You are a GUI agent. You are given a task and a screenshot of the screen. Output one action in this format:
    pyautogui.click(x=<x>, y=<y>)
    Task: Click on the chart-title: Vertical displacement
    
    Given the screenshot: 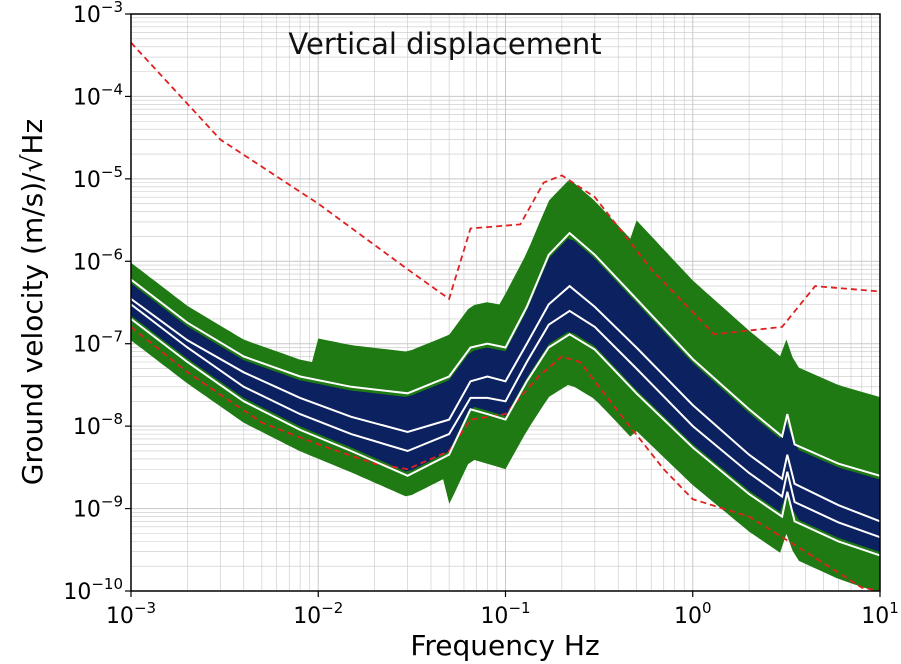 What is the action you would take?
    pyautogui.click(x=444, y=44)
    